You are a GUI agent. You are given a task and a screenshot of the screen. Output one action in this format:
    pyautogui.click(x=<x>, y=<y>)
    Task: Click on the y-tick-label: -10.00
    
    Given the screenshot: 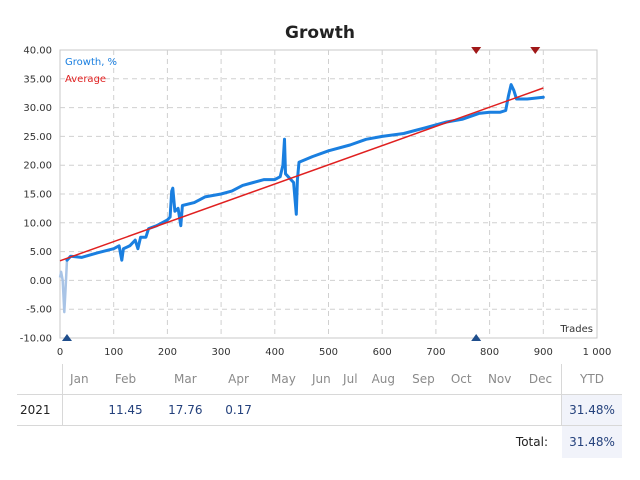 What is the action you would take?
    pyautogui.click(x=36, y=339)
    